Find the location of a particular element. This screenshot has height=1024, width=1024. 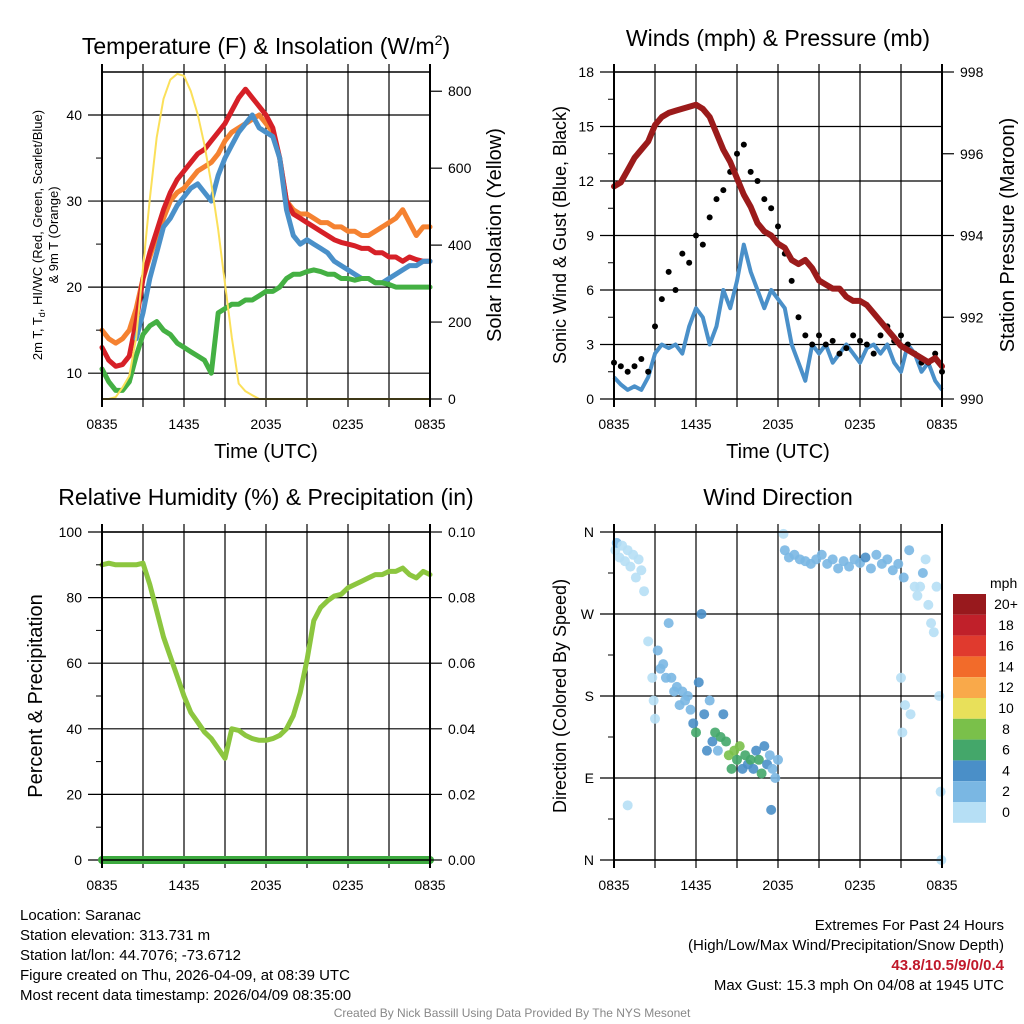

y2-tick-label: 990 is located at coordinates (972, 399).